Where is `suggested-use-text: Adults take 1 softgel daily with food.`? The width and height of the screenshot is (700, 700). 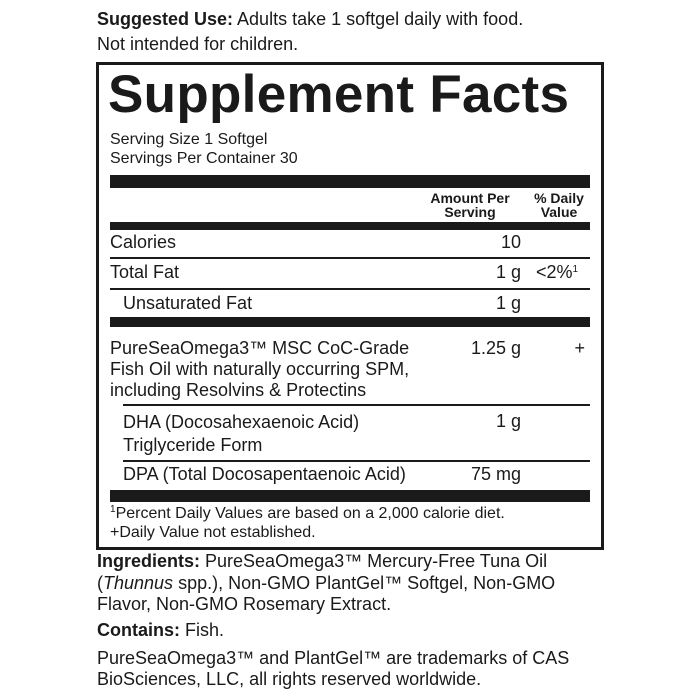 suggested-use-text: Adults take 1 softgel daily with food. is located at coordinates (378, 19).